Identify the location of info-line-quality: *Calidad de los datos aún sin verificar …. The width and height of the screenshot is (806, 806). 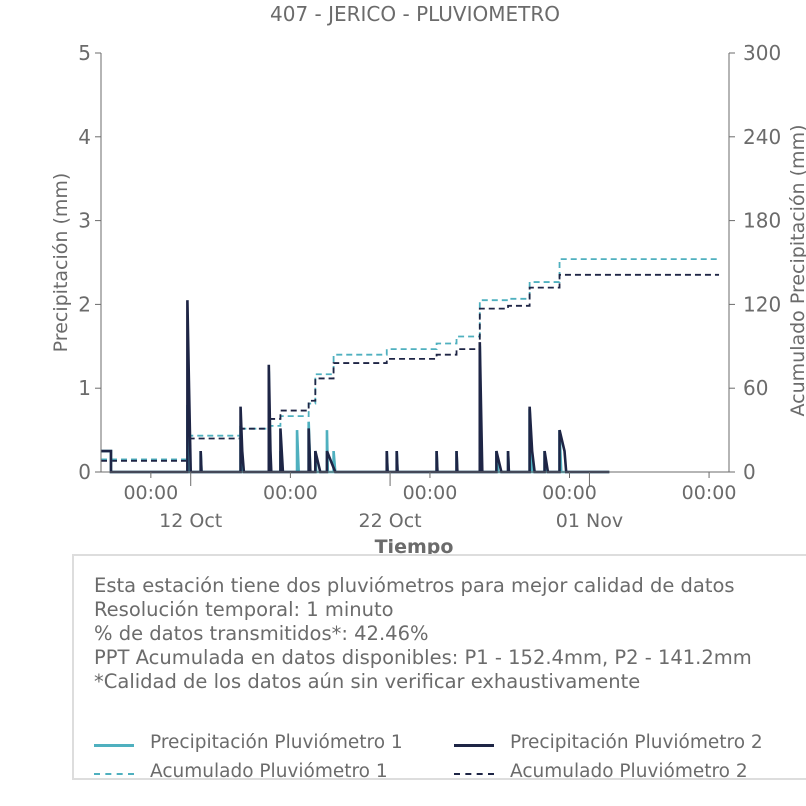
(367, 681).